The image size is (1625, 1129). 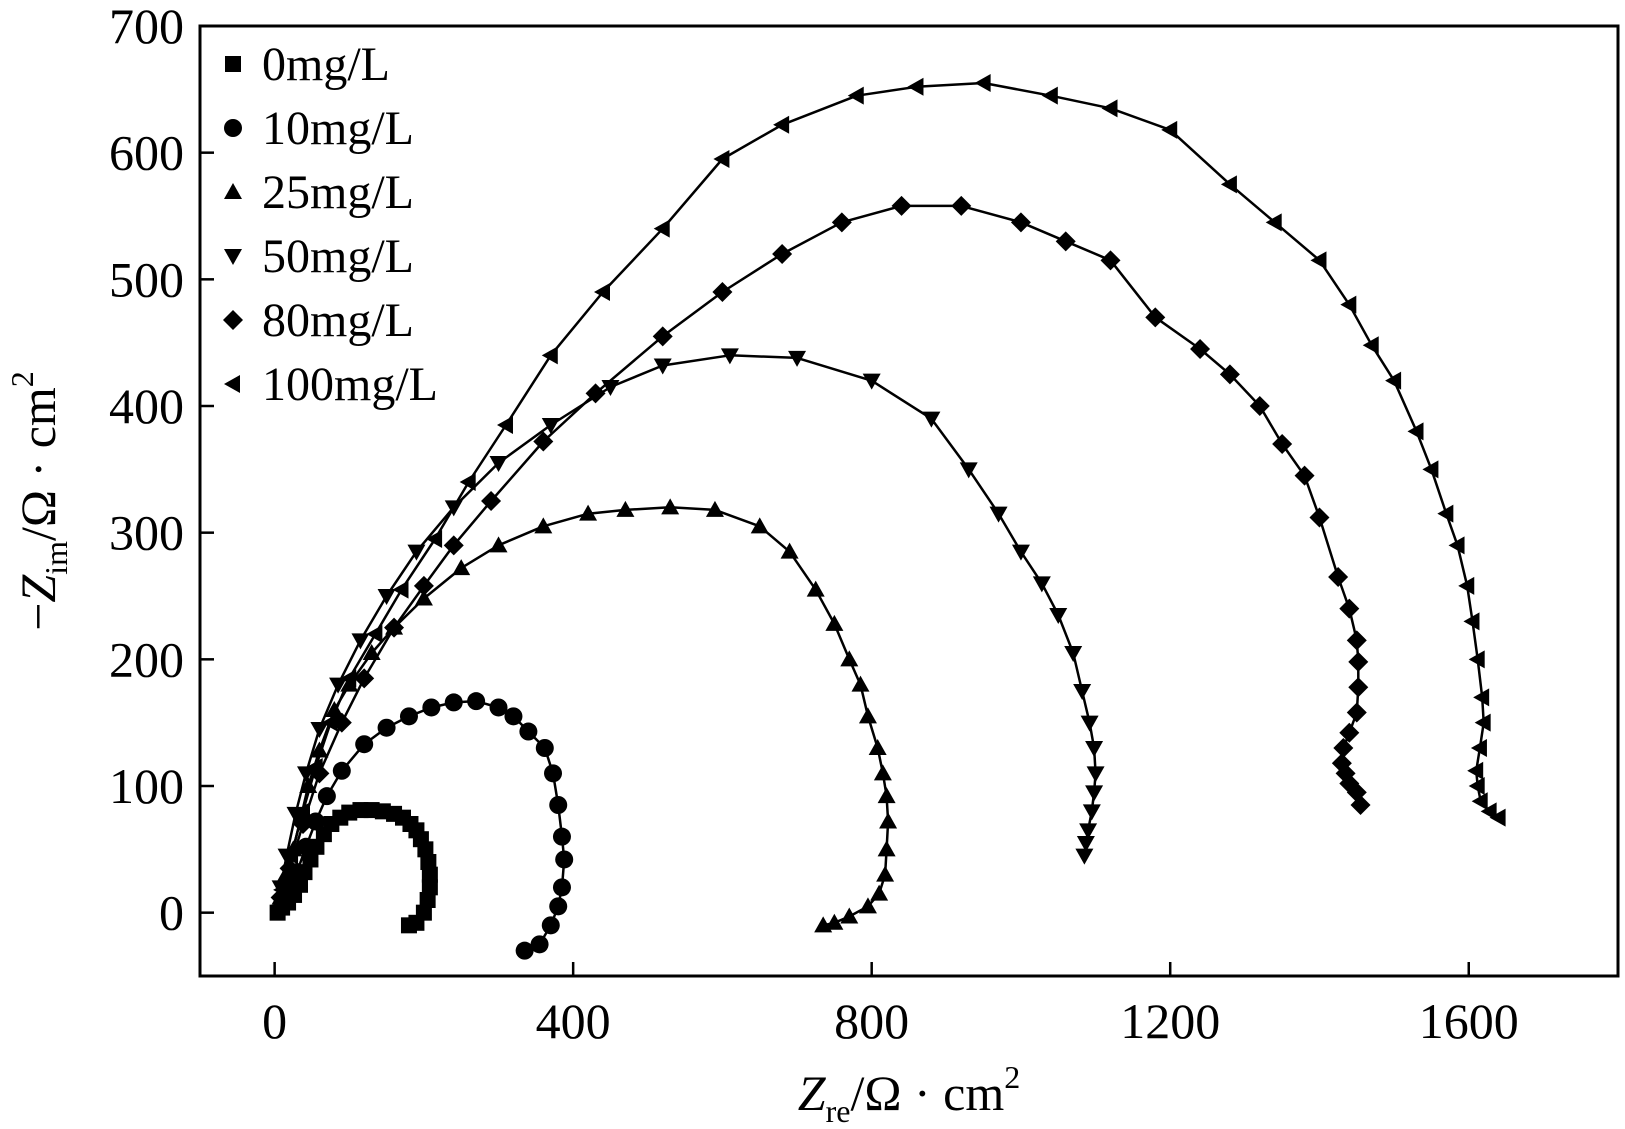 I want to click on x-axis-label: Zre/Ω · cm2, so click(x=909, y=1094).